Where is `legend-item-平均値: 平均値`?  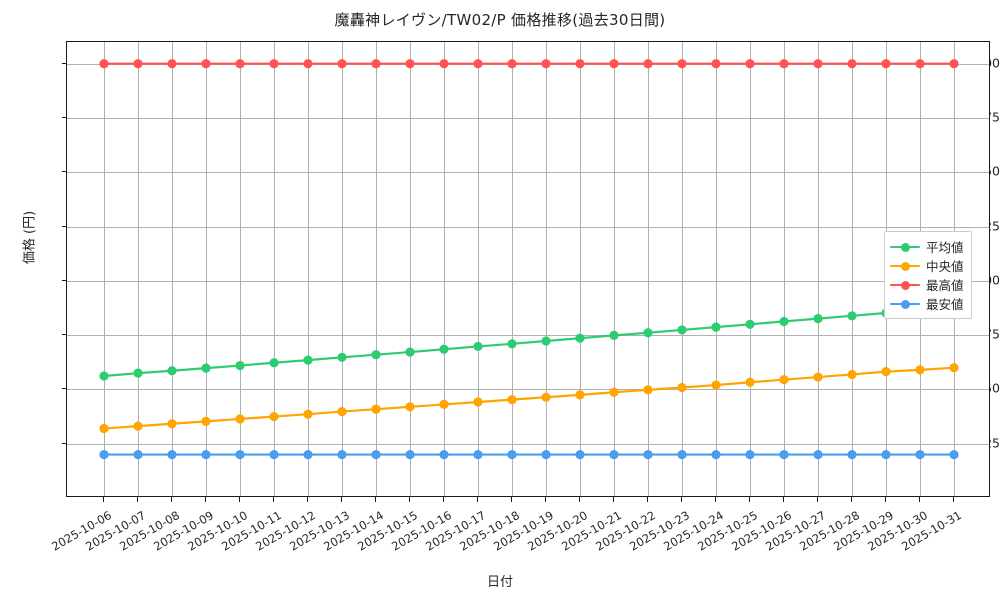 legend-item-平均値: 平均値 is located at coordinates (927, 246).